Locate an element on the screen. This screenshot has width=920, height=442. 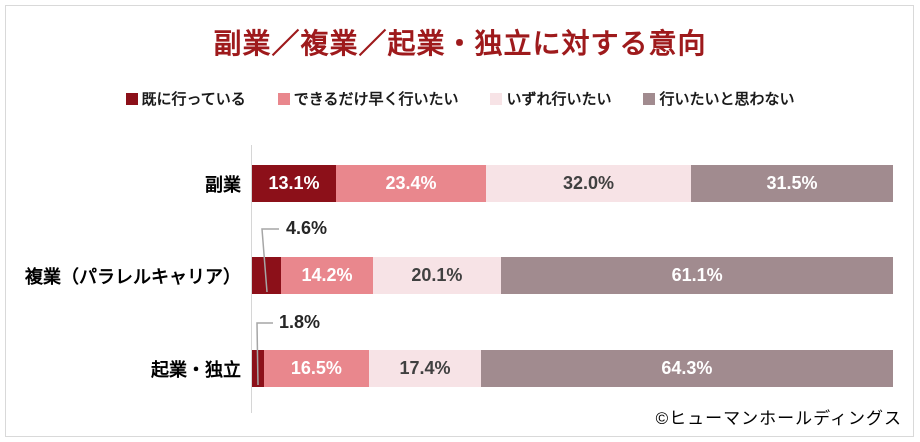
bar-segment: 61.1% is located at coordinates (697, 275).